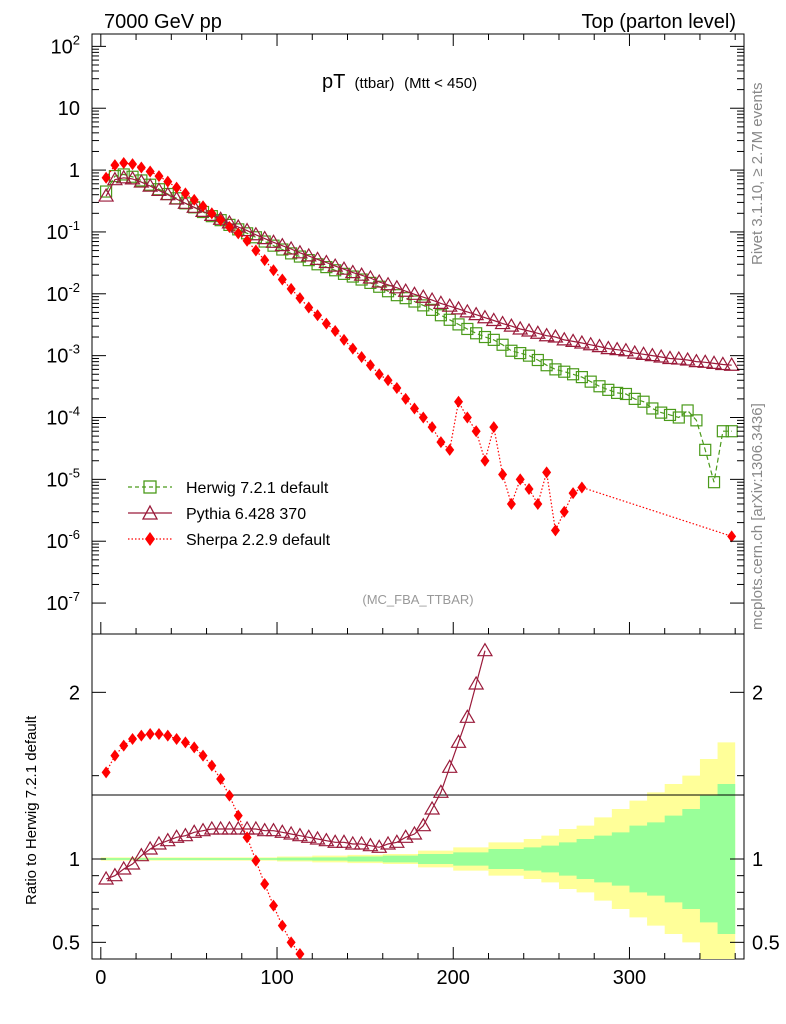  Describe the element at coordinates (63, 540) in the screenshot. I see `y-tick-label: 10⁻⁶` at that location.